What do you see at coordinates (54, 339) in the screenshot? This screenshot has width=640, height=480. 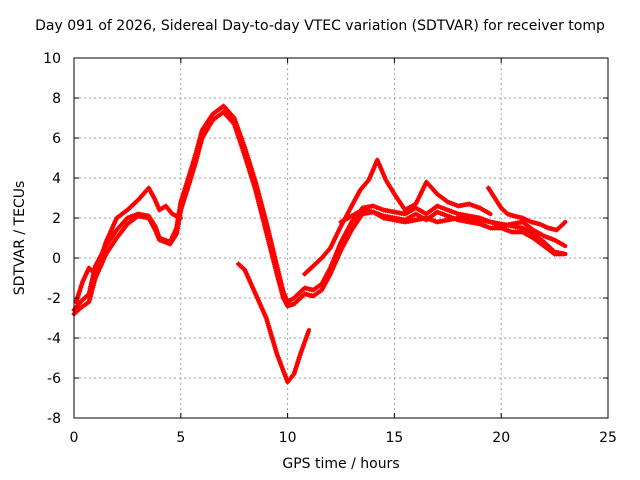 I see `y-tick-label: -4` at bounding box center [54, 339].